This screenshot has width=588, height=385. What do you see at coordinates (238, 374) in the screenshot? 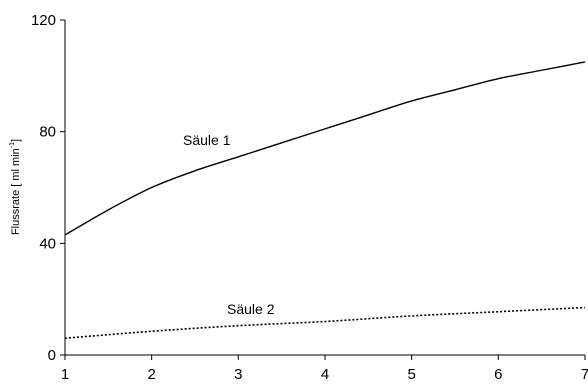
I see `x-tick-label: 3` at bounding box center [238, 374].